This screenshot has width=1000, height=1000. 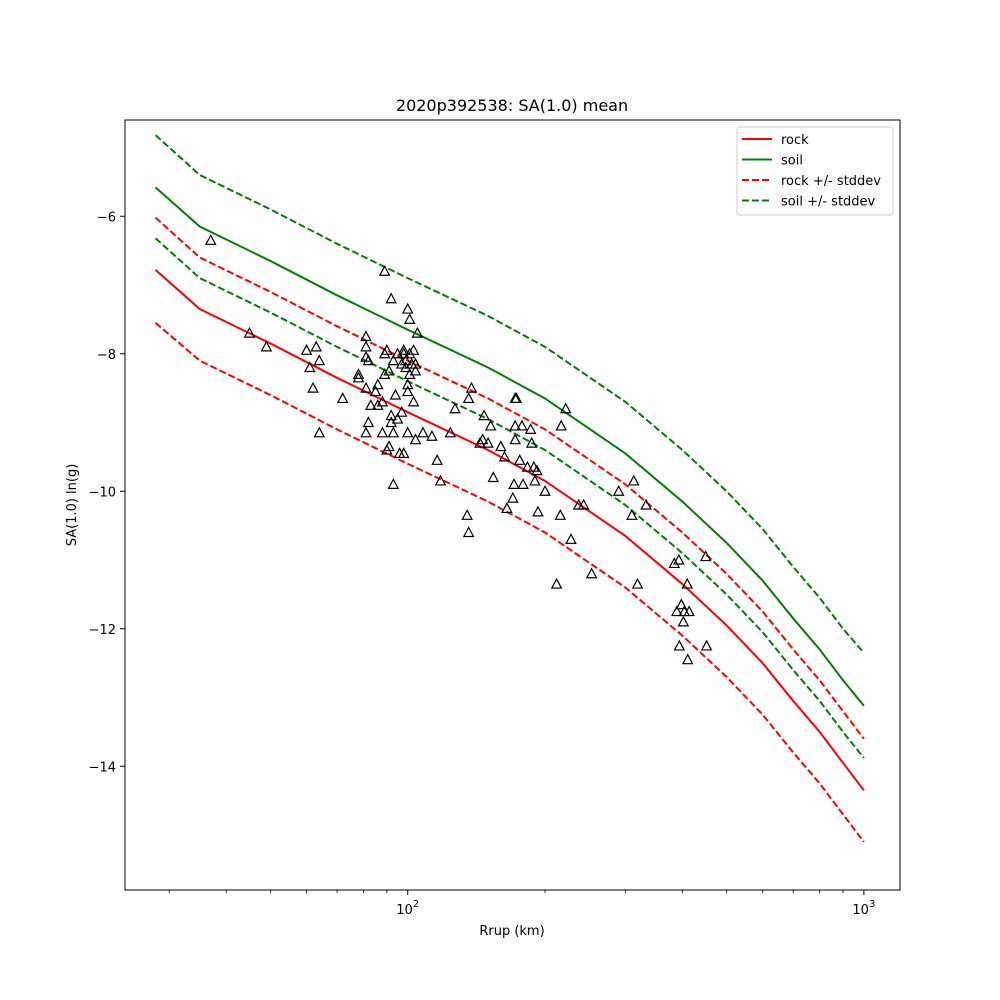 What do you see at coordinates (102, 767) in the screenshot?
I see `y-tick-label: −14` at bounding box center [102, 767].